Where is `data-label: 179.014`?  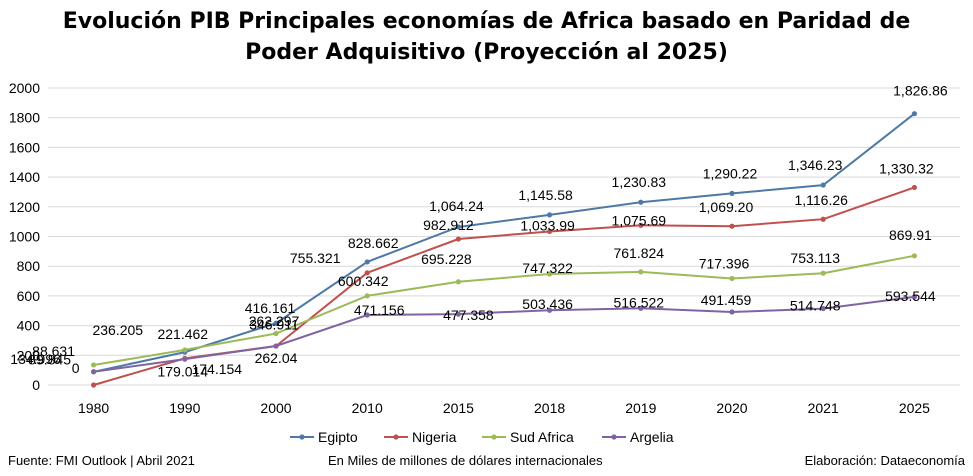 data-label: 179.014 is located at coordinates (182, 371).